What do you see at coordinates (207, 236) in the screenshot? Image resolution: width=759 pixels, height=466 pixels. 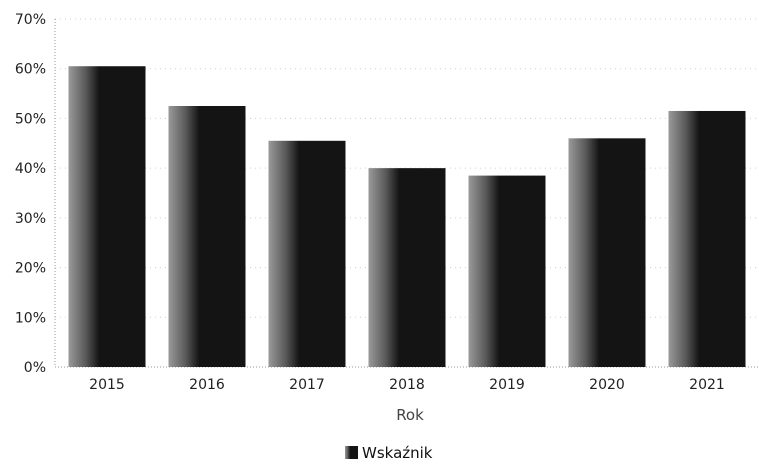 I see `bar-2016` at bounding box center [207, 236].